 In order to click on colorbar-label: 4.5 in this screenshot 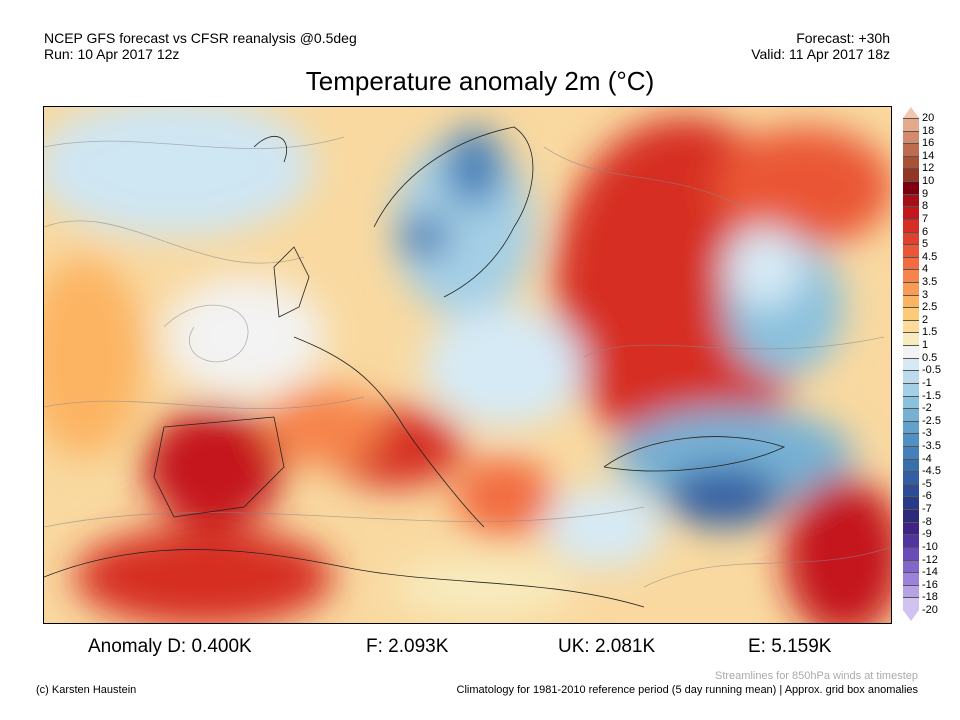, I will do `click(930, 256)`.